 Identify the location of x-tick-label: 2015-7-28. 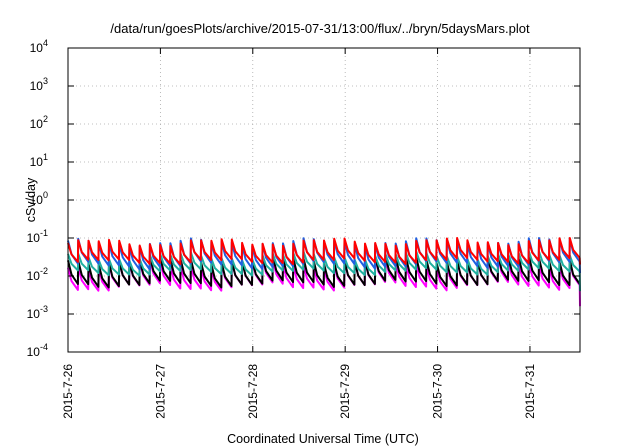
(253, 391).